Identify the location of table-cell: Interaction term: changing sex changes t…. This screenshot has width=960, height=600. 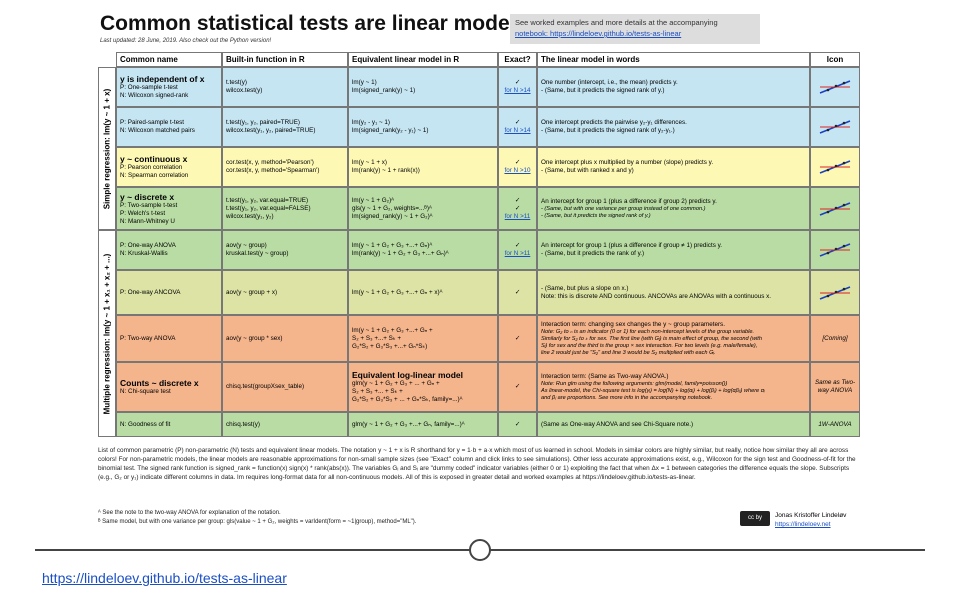
(673, 338).